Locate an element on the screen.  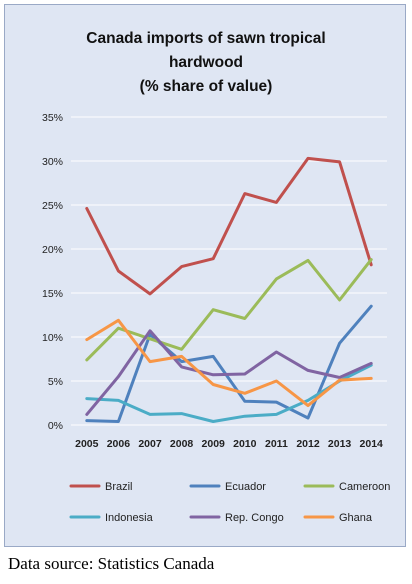
x-tick-label: 2010 is located at coordinates (245, 444).